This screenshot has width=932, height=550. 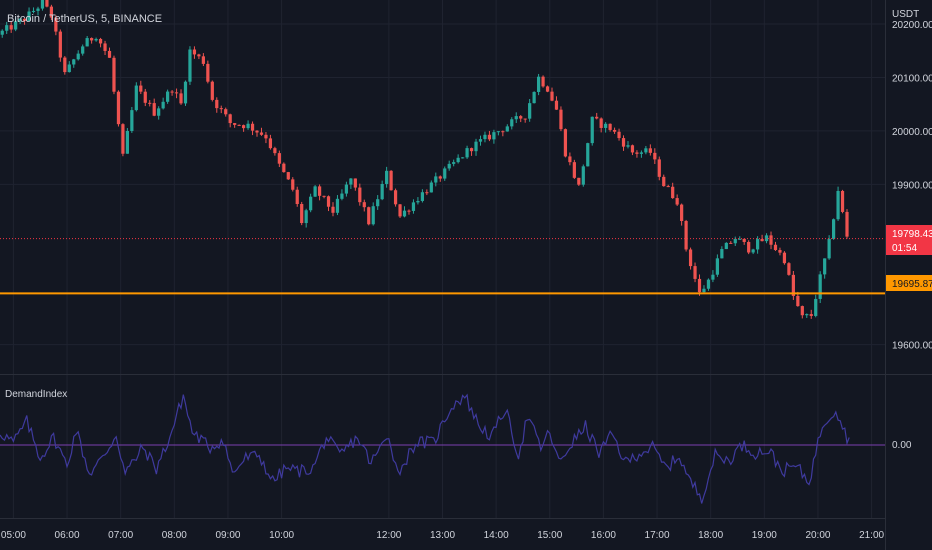 What do you see at coordinates (67, 535) in the screenshot?
I see `time-tick-label: 06:00` at bounding box center [67, 535].